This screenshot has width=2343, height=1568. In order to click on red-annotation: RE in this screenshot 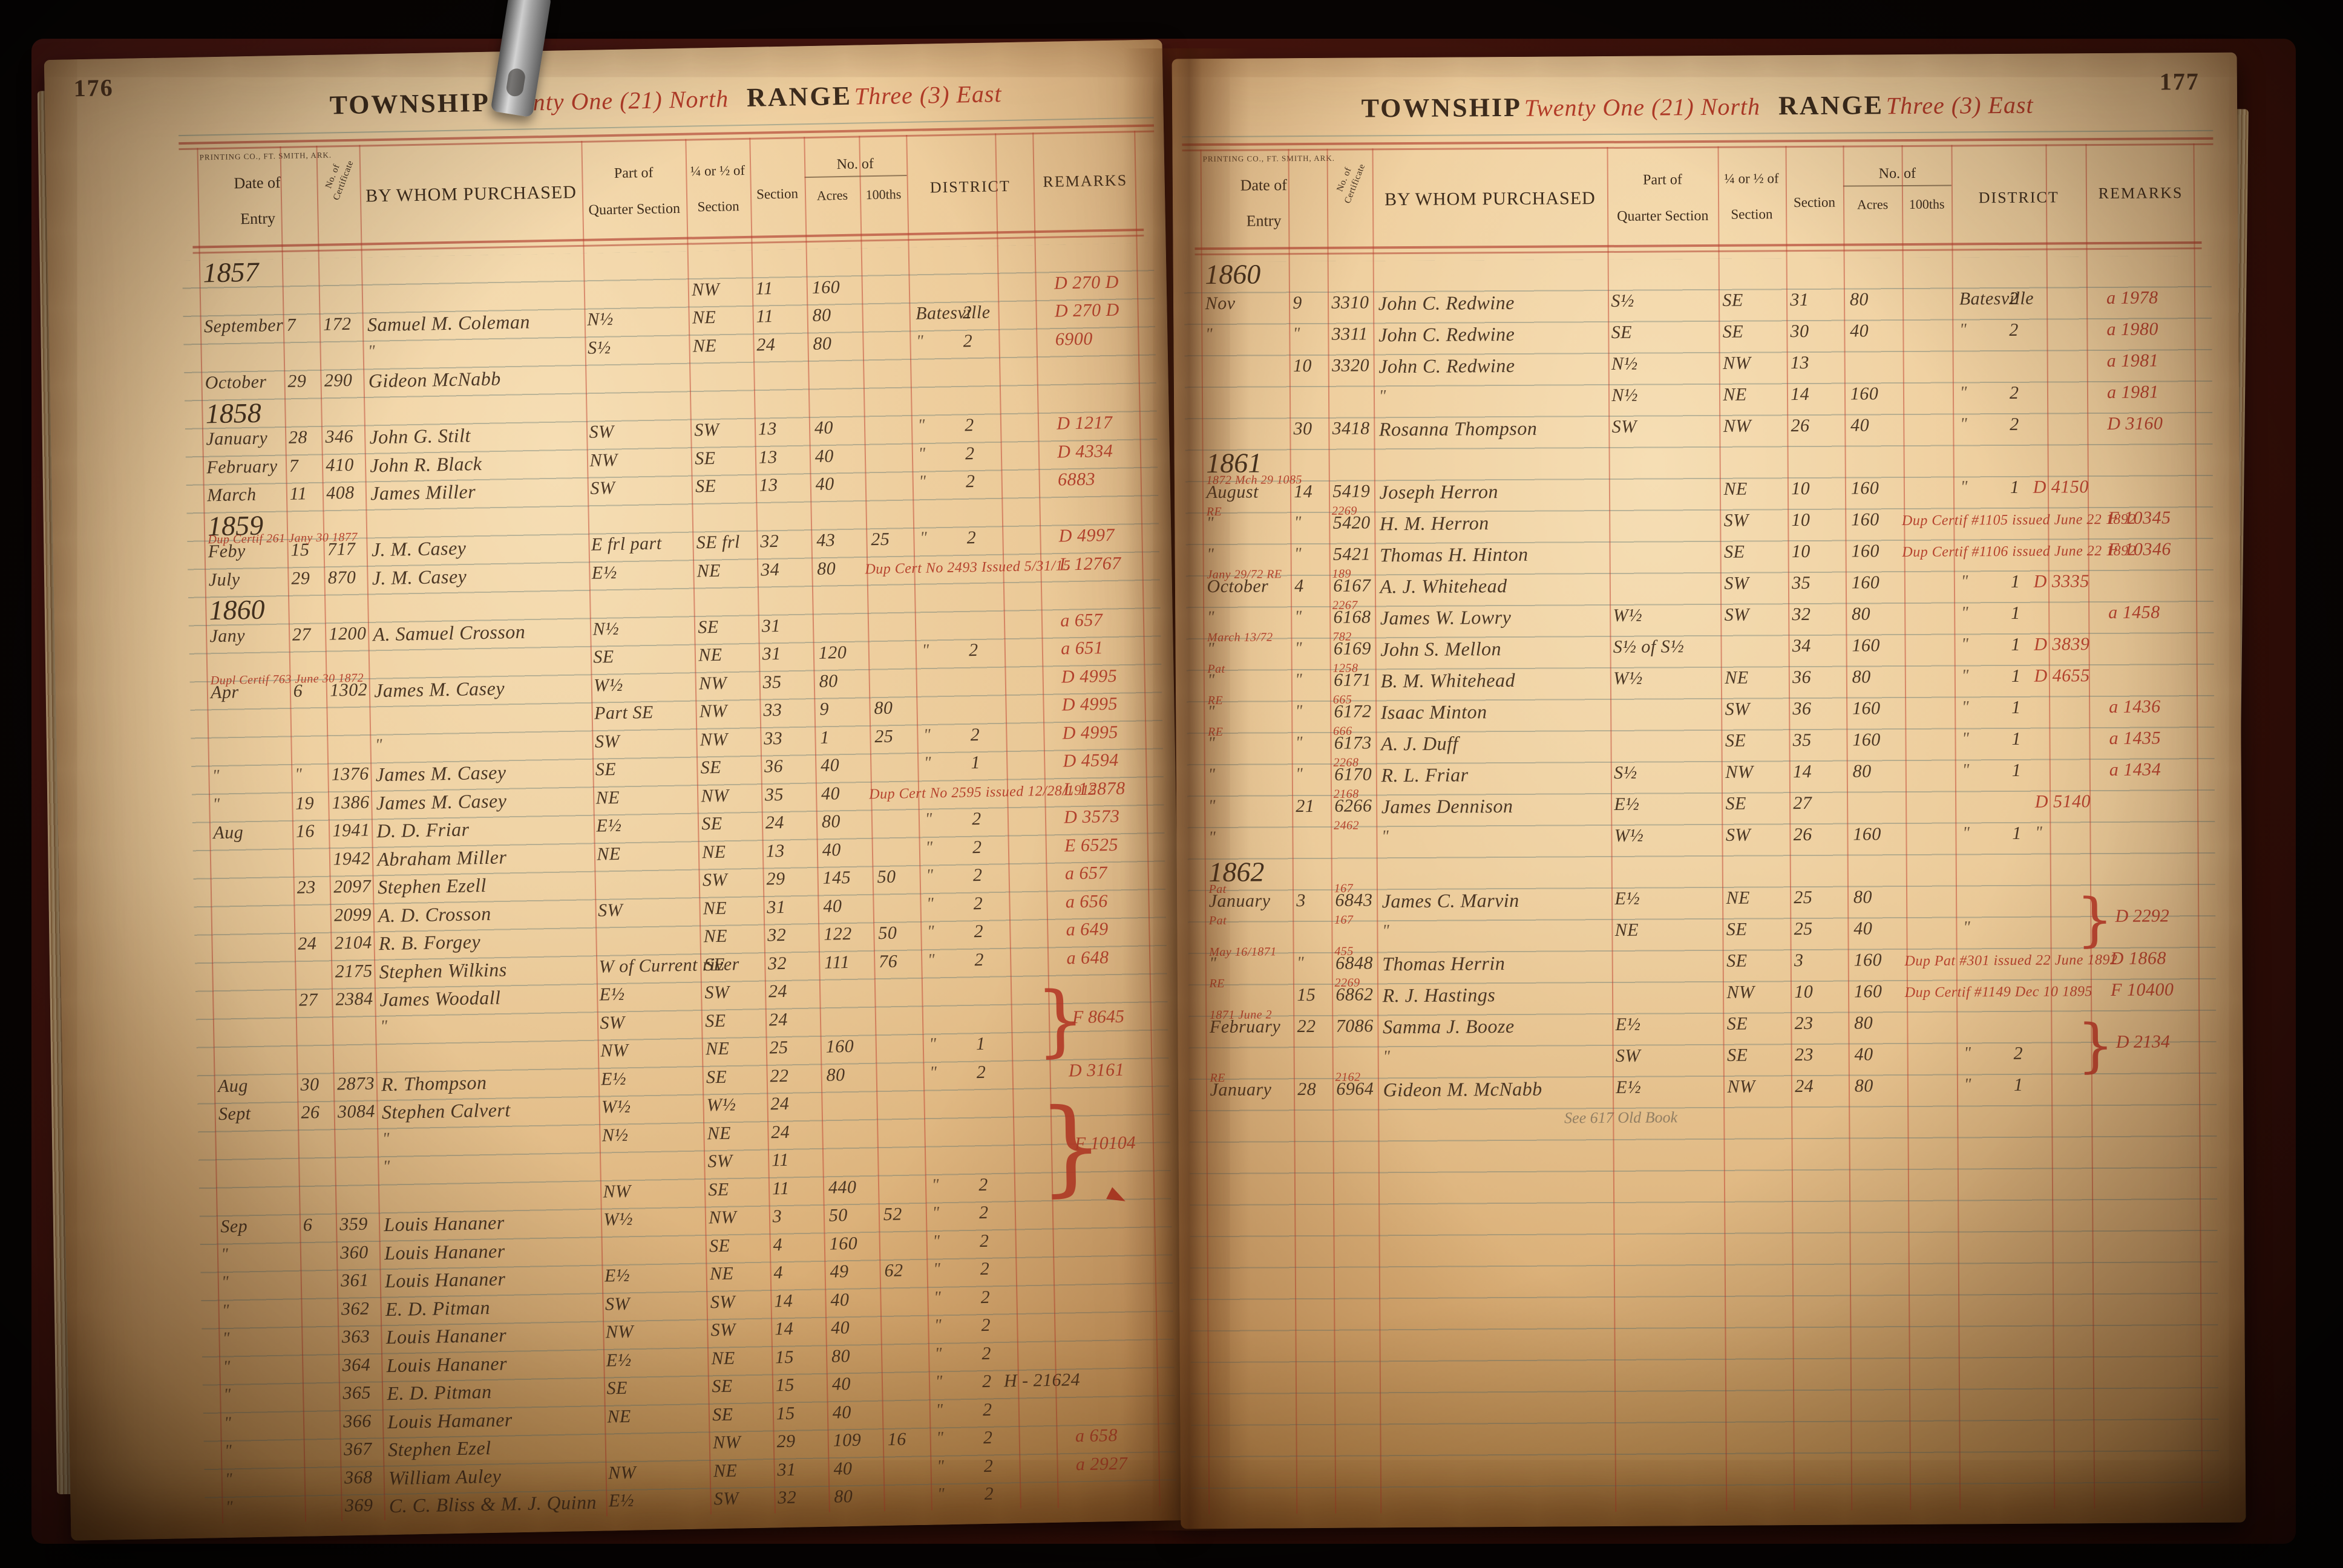, I will do `click(1217, 1078)`.